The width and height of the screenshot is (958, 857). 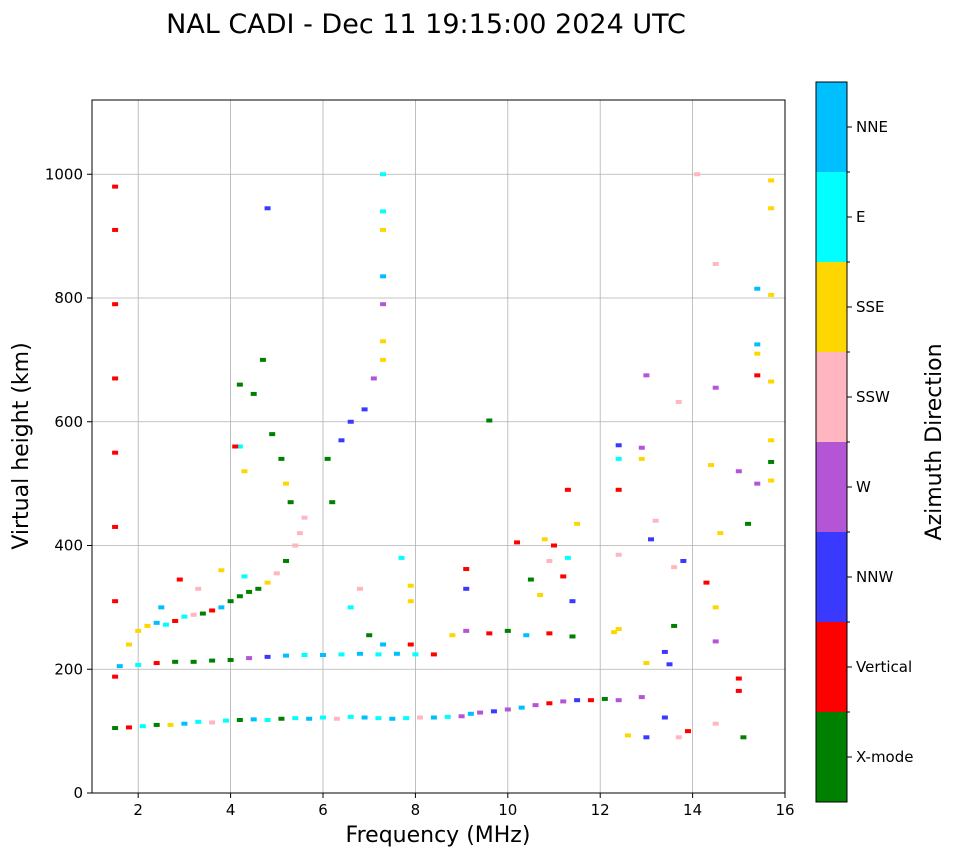 I want to click on x-tick-label: 4, so click(x=231, y=810).